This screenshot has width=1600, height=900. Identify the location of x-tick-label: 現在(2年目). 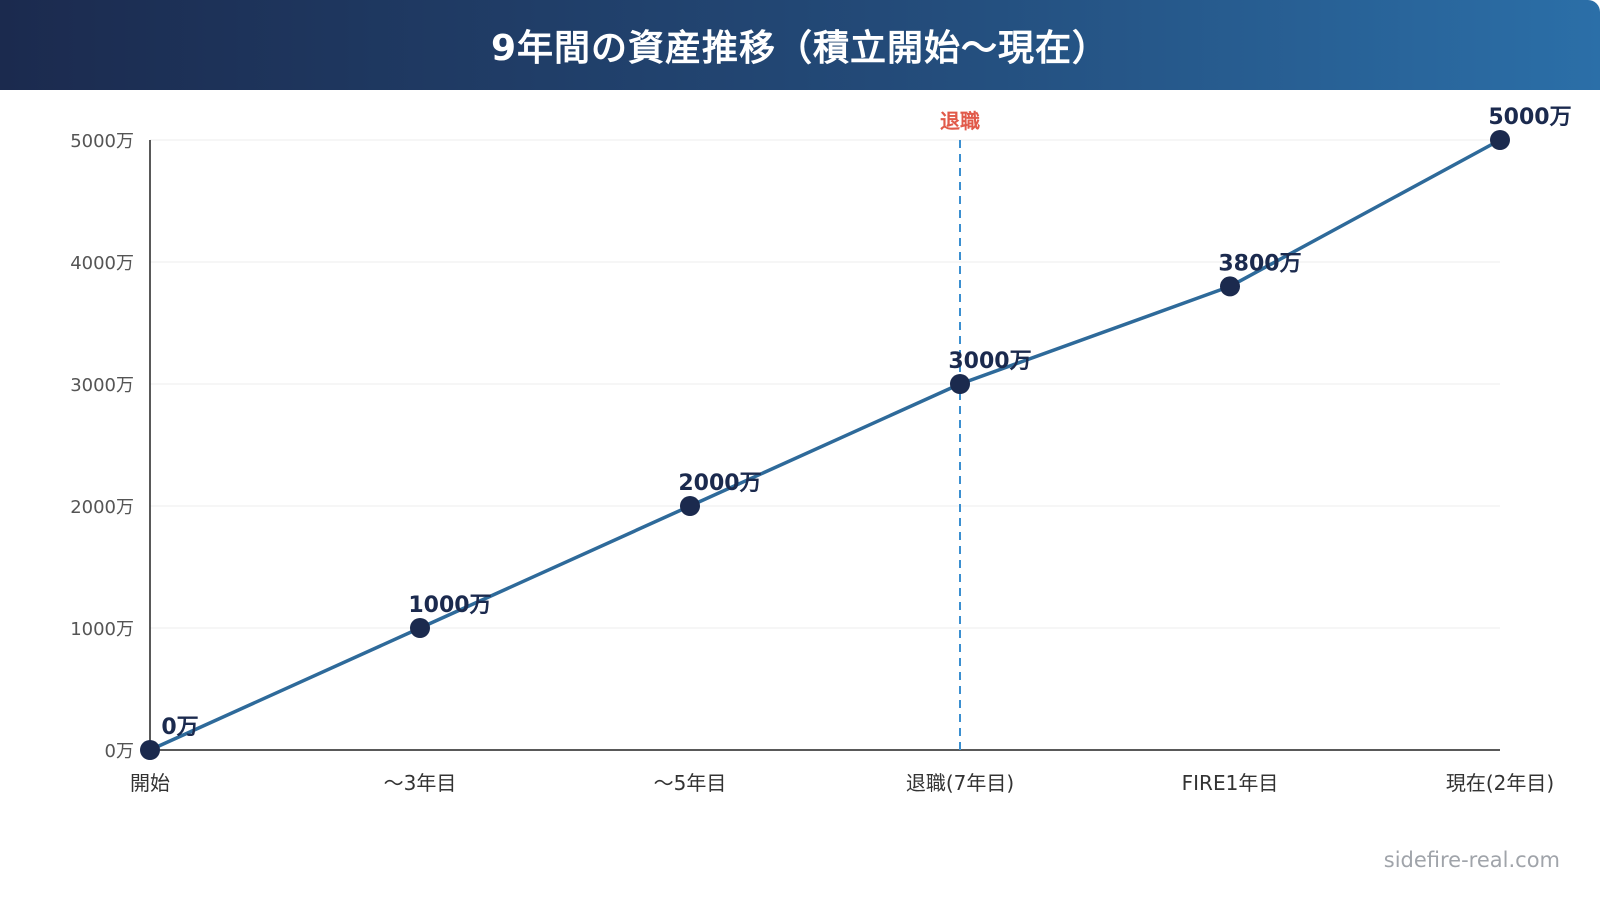
(1500, 783).